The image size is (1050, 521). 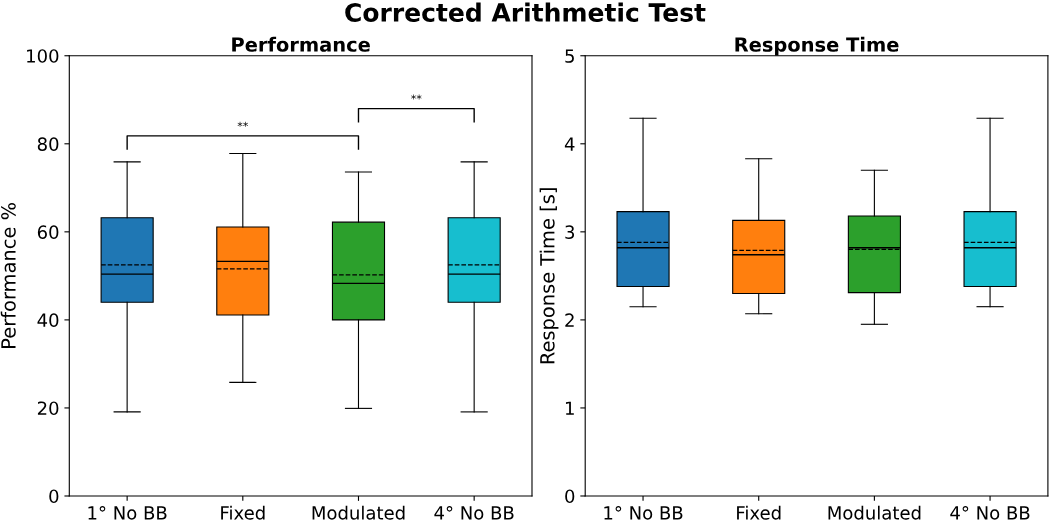 I want to click on y-tick-label: 5, so click(x=569, y=56).